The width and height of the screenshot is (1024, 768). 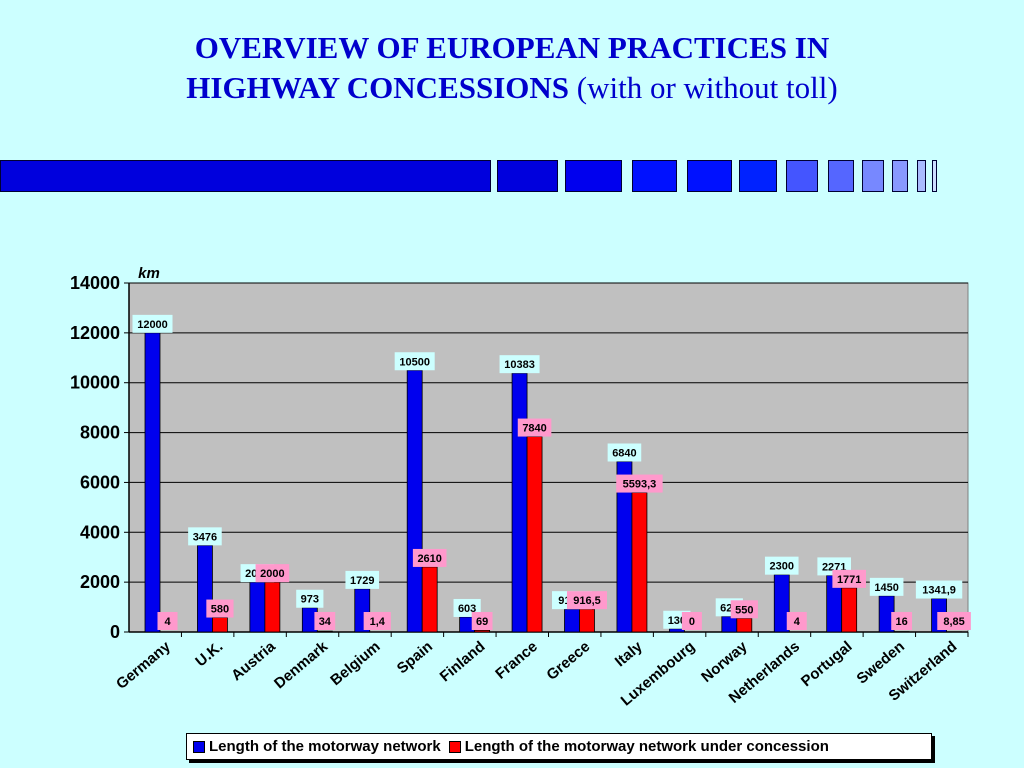 I want to click on data-label-series-1: 6840, so click(x=624, y=453).